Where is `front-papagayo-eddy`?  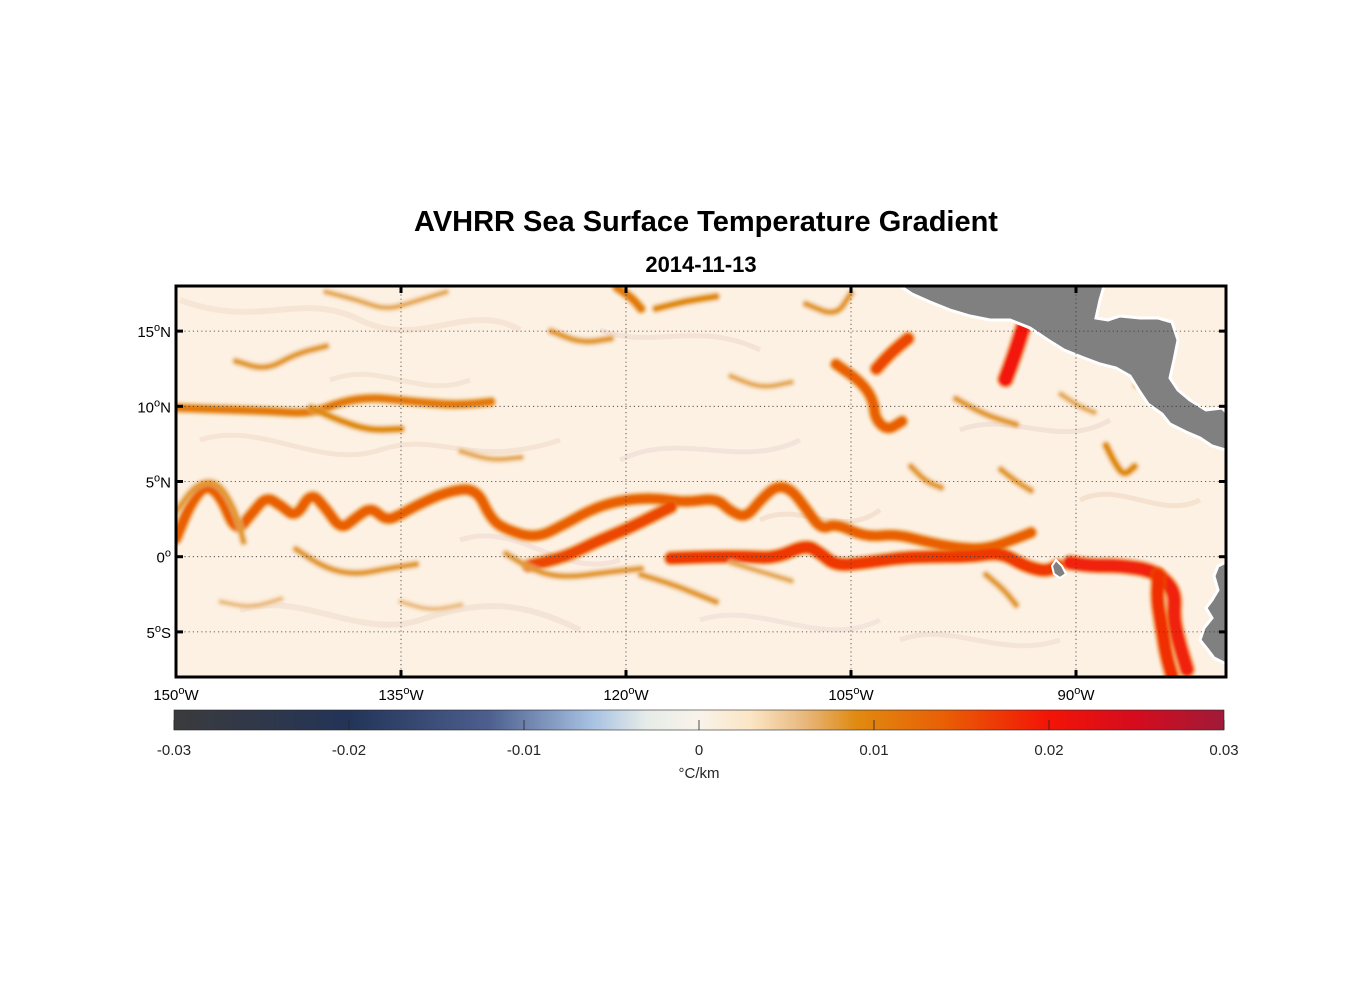 front-papagayo-eddy is located at coordinates (869, 396).